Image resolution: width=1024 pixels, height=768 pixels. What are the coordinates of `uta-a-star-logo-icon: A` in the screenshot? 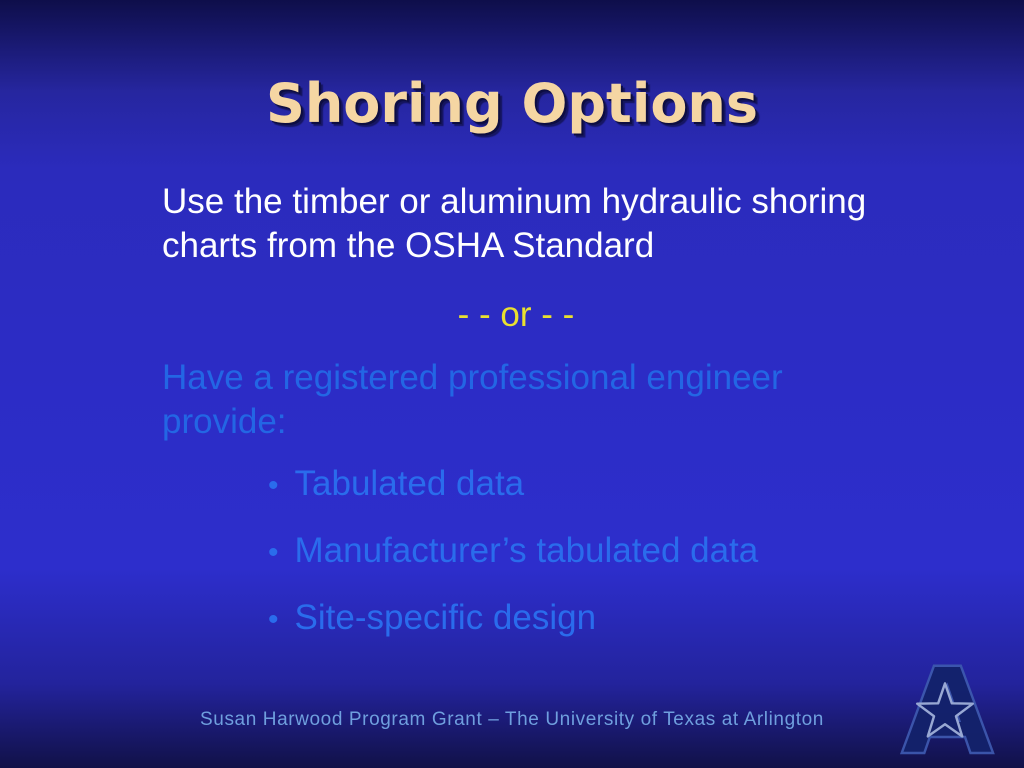 It's located at (947, 706).